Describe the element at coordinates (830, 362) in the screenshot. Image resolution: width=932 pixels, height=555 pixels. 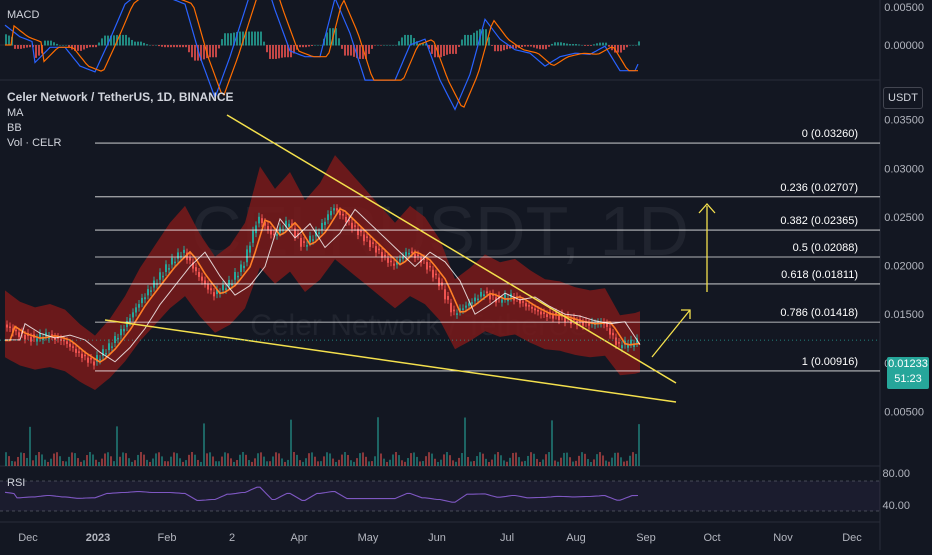
I see `fib-label-6: 1 (0.00916)` at that location.